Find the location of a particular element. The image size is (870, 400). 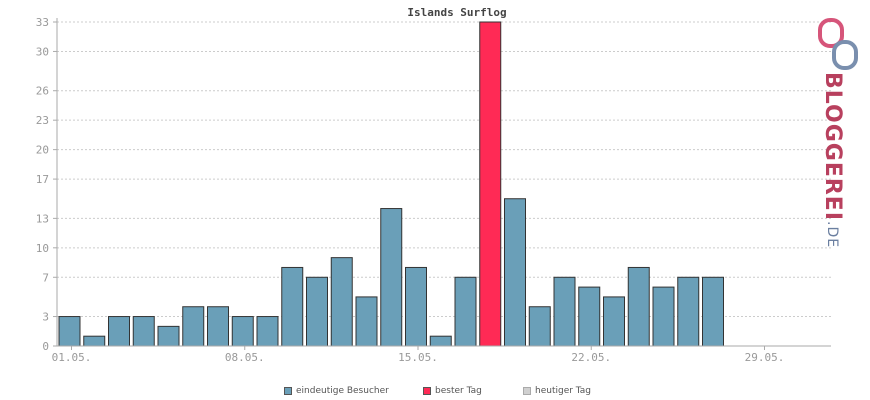

y-tick-label: 10 is located at coordinates (42, 248).